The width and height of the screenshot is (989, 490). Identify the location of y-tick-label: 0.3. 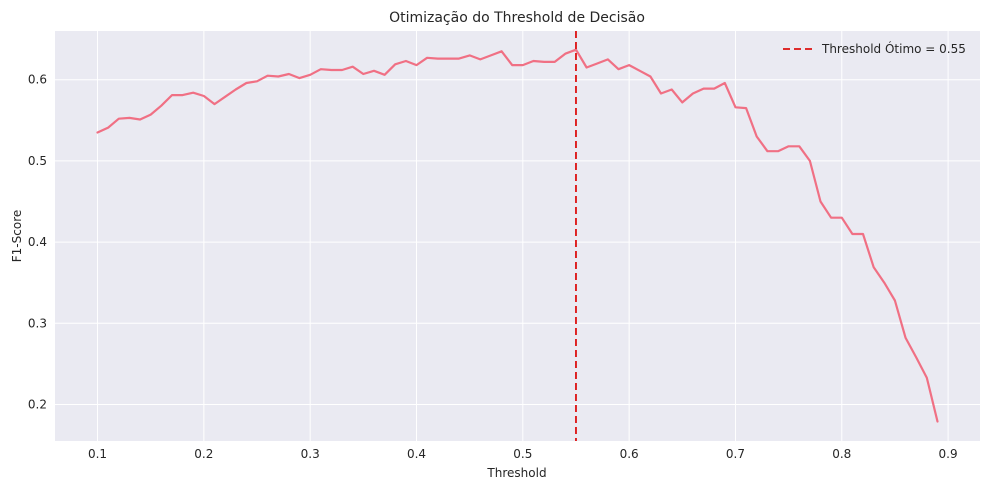
(37, 323).